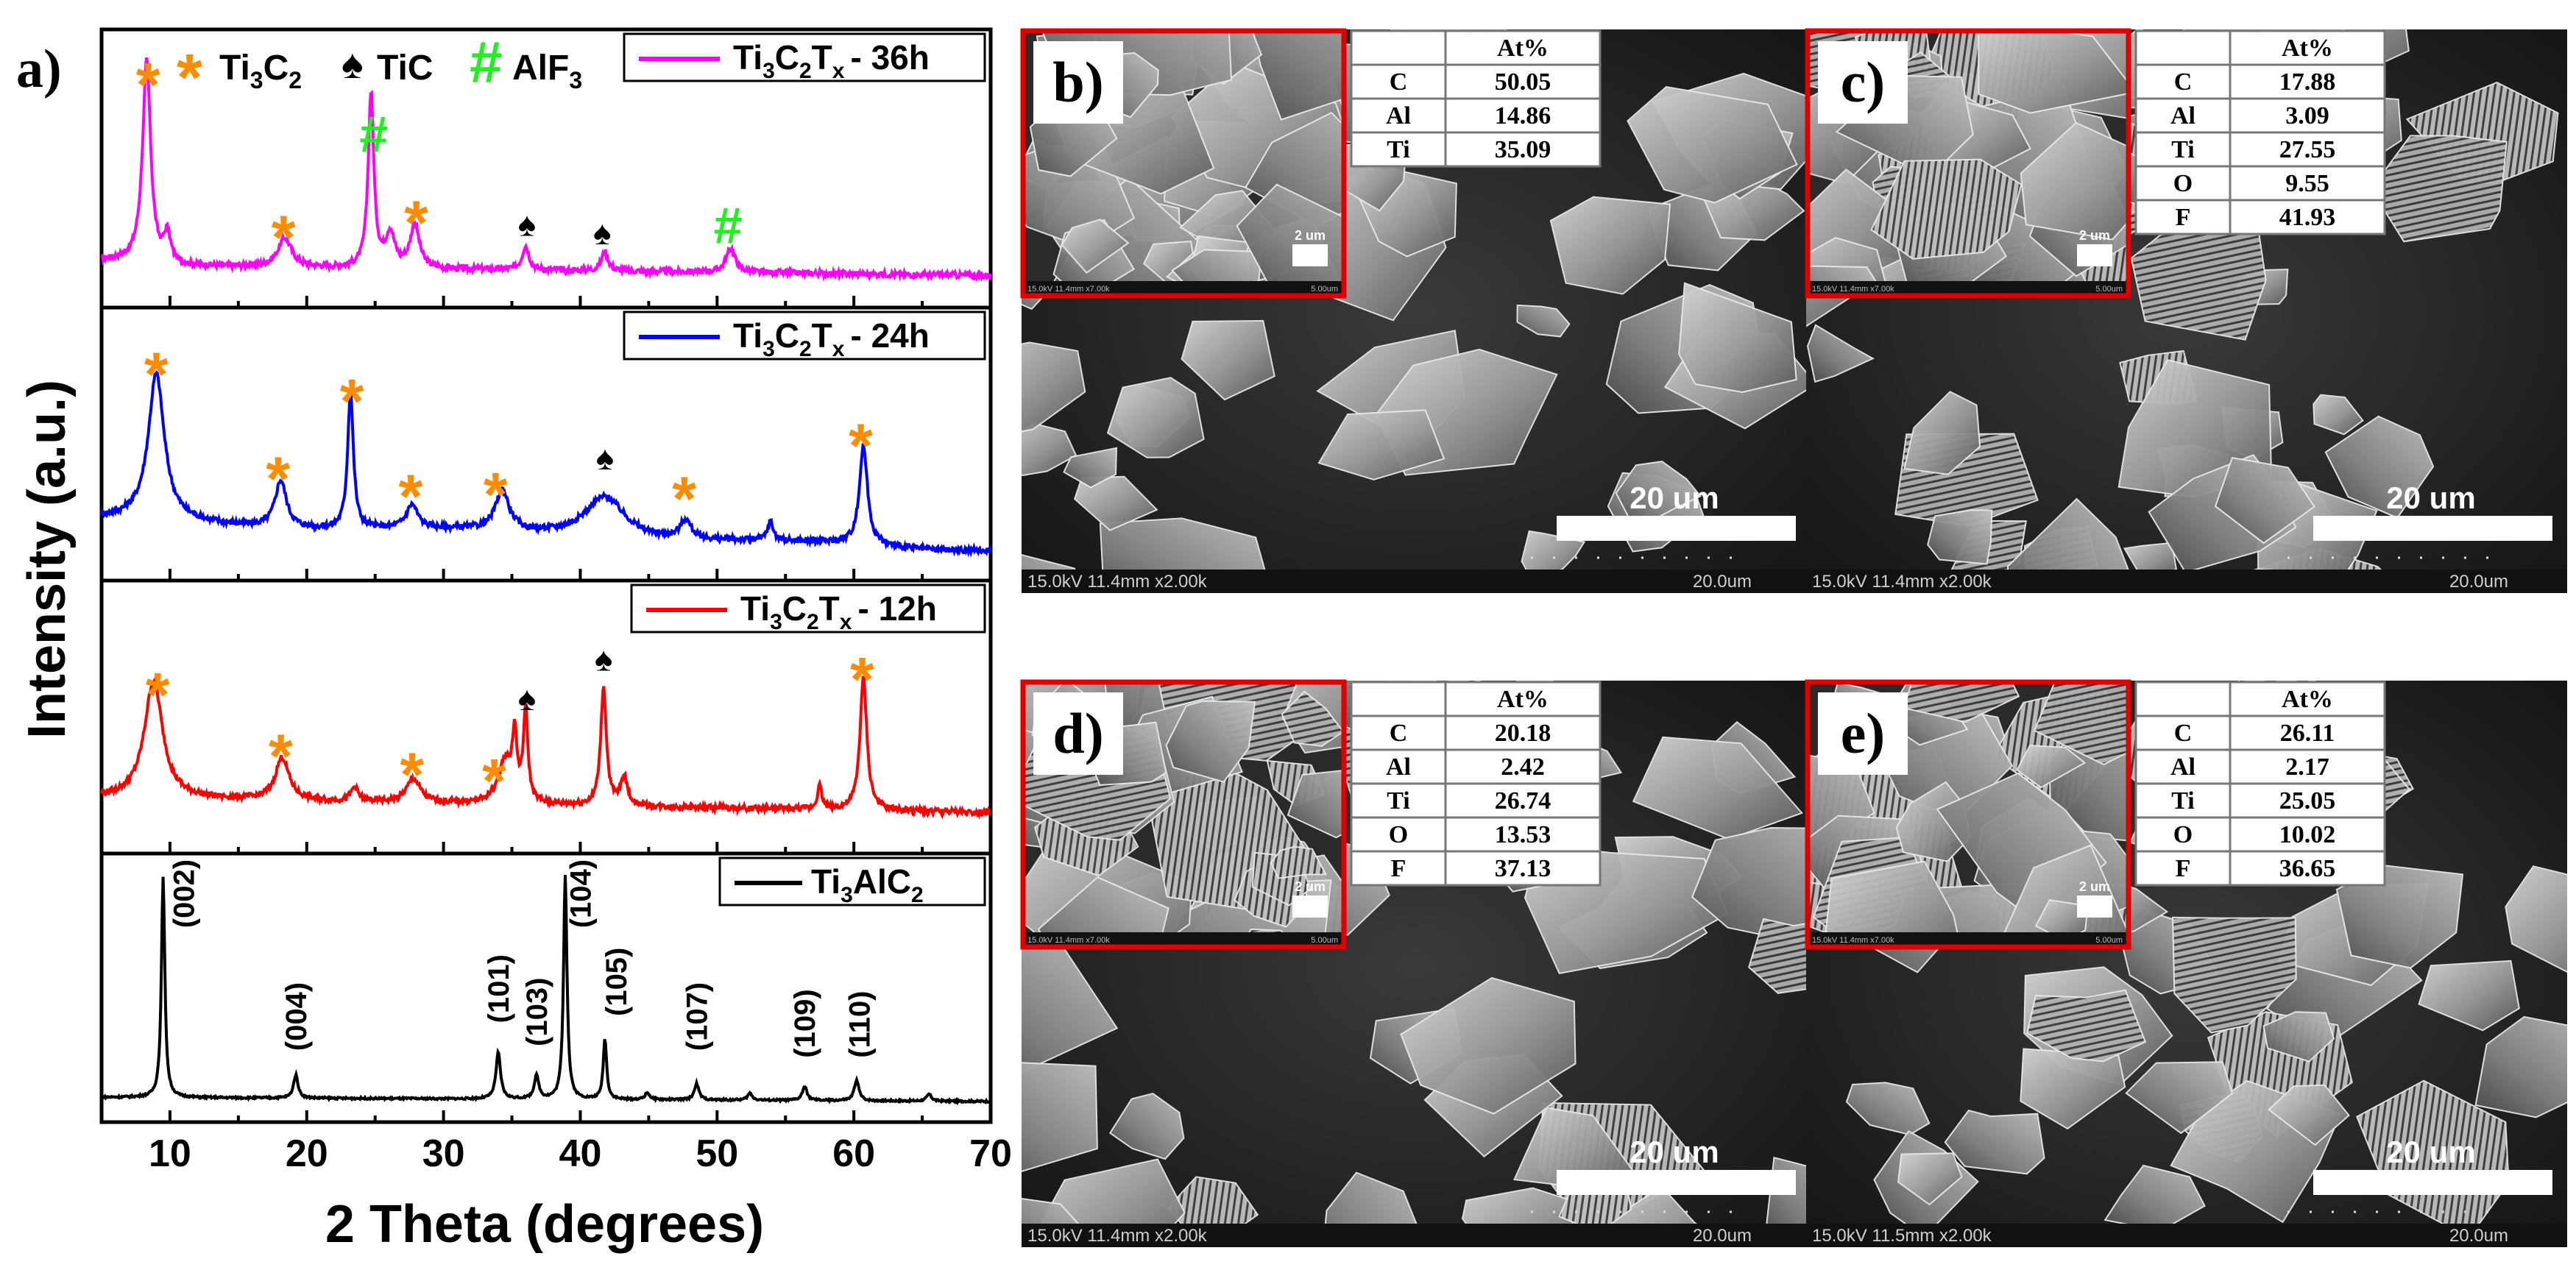 The image size is (2576, 1270). Describe the element at coordinates (405, 68) in the screenshot. I see `legend-symbol-label: TiC` at that location.